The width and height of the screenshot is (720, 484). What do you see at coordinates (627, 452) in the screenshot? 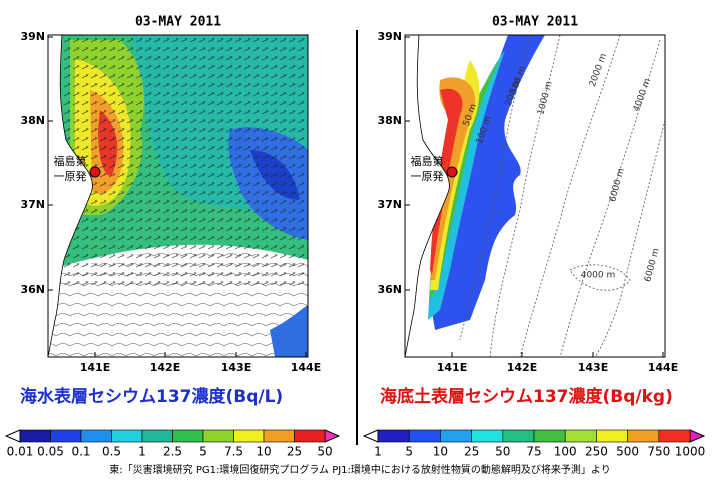
I see `colorbar-label: 500` at bounding box center [627, 452].